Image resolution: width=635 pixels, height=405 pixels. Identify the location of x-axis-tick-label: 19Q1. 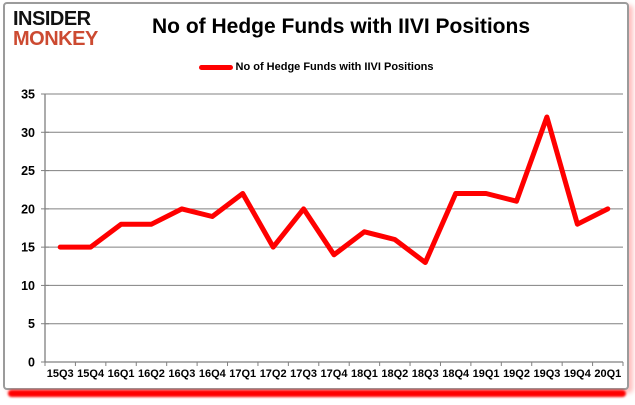
(486, 374).